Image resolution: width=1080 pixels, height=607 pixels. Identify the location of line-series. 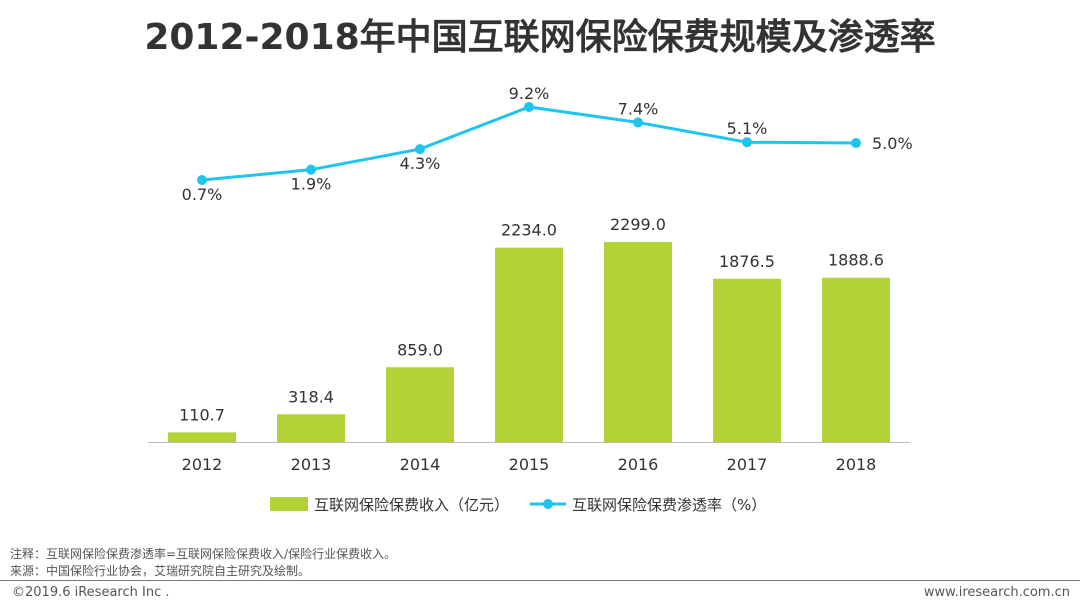
(529, 143).